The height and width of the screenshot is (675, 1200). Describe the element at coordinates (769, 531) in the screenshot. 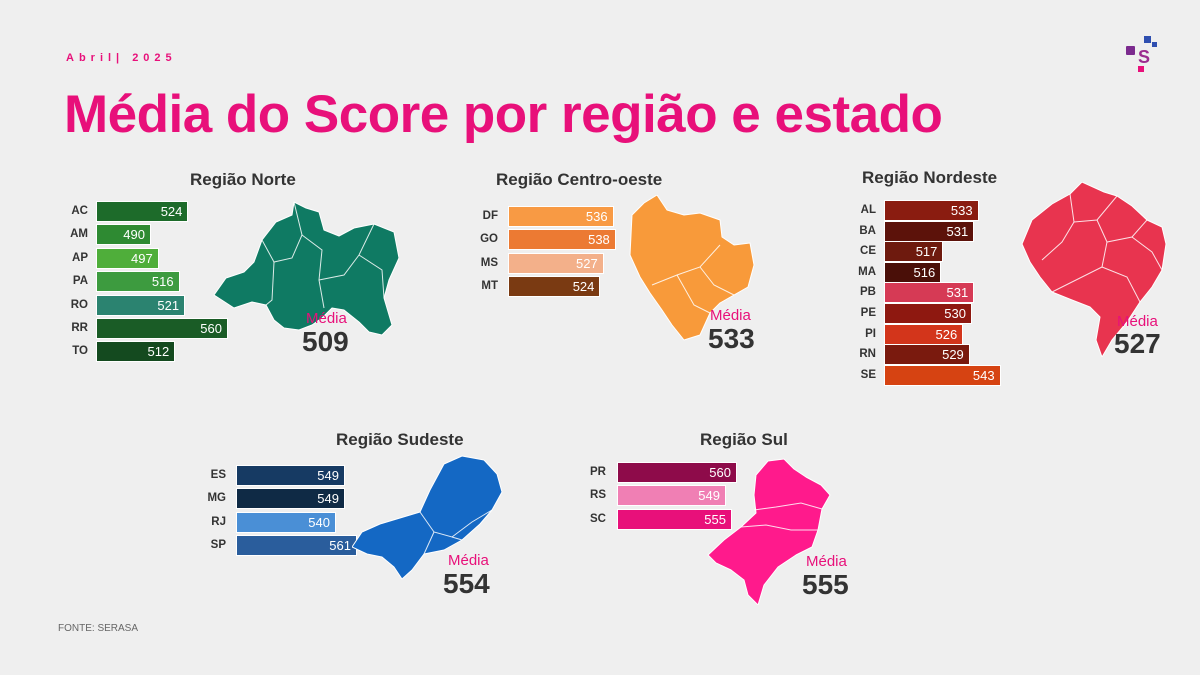

I see `south-region-map-icon` at that location.